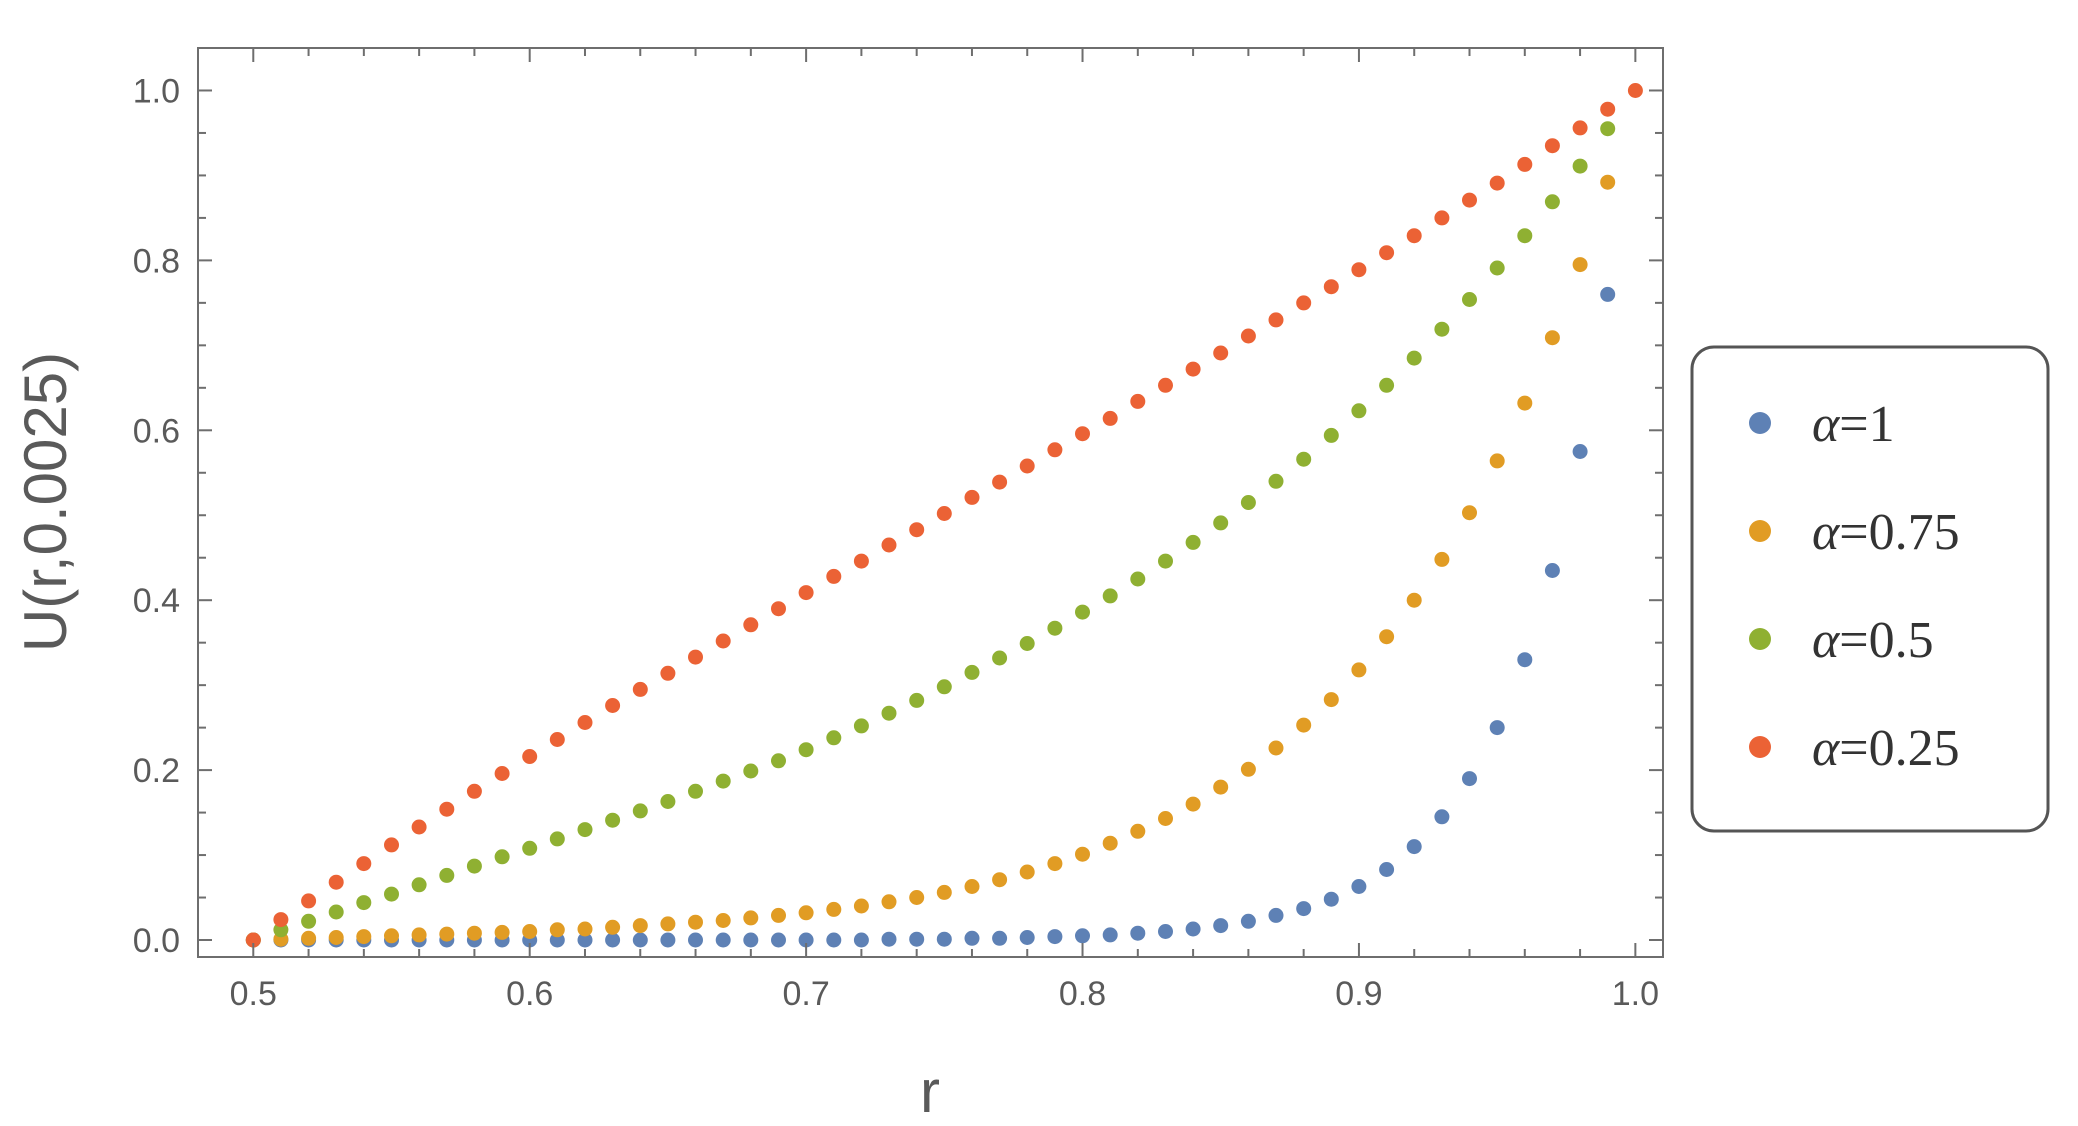 This screenshot has width=2078, height=1126. Describe the element at coordinates (156, 261) in the screenshot. I see `y-tick-label: 0.8` at that location.